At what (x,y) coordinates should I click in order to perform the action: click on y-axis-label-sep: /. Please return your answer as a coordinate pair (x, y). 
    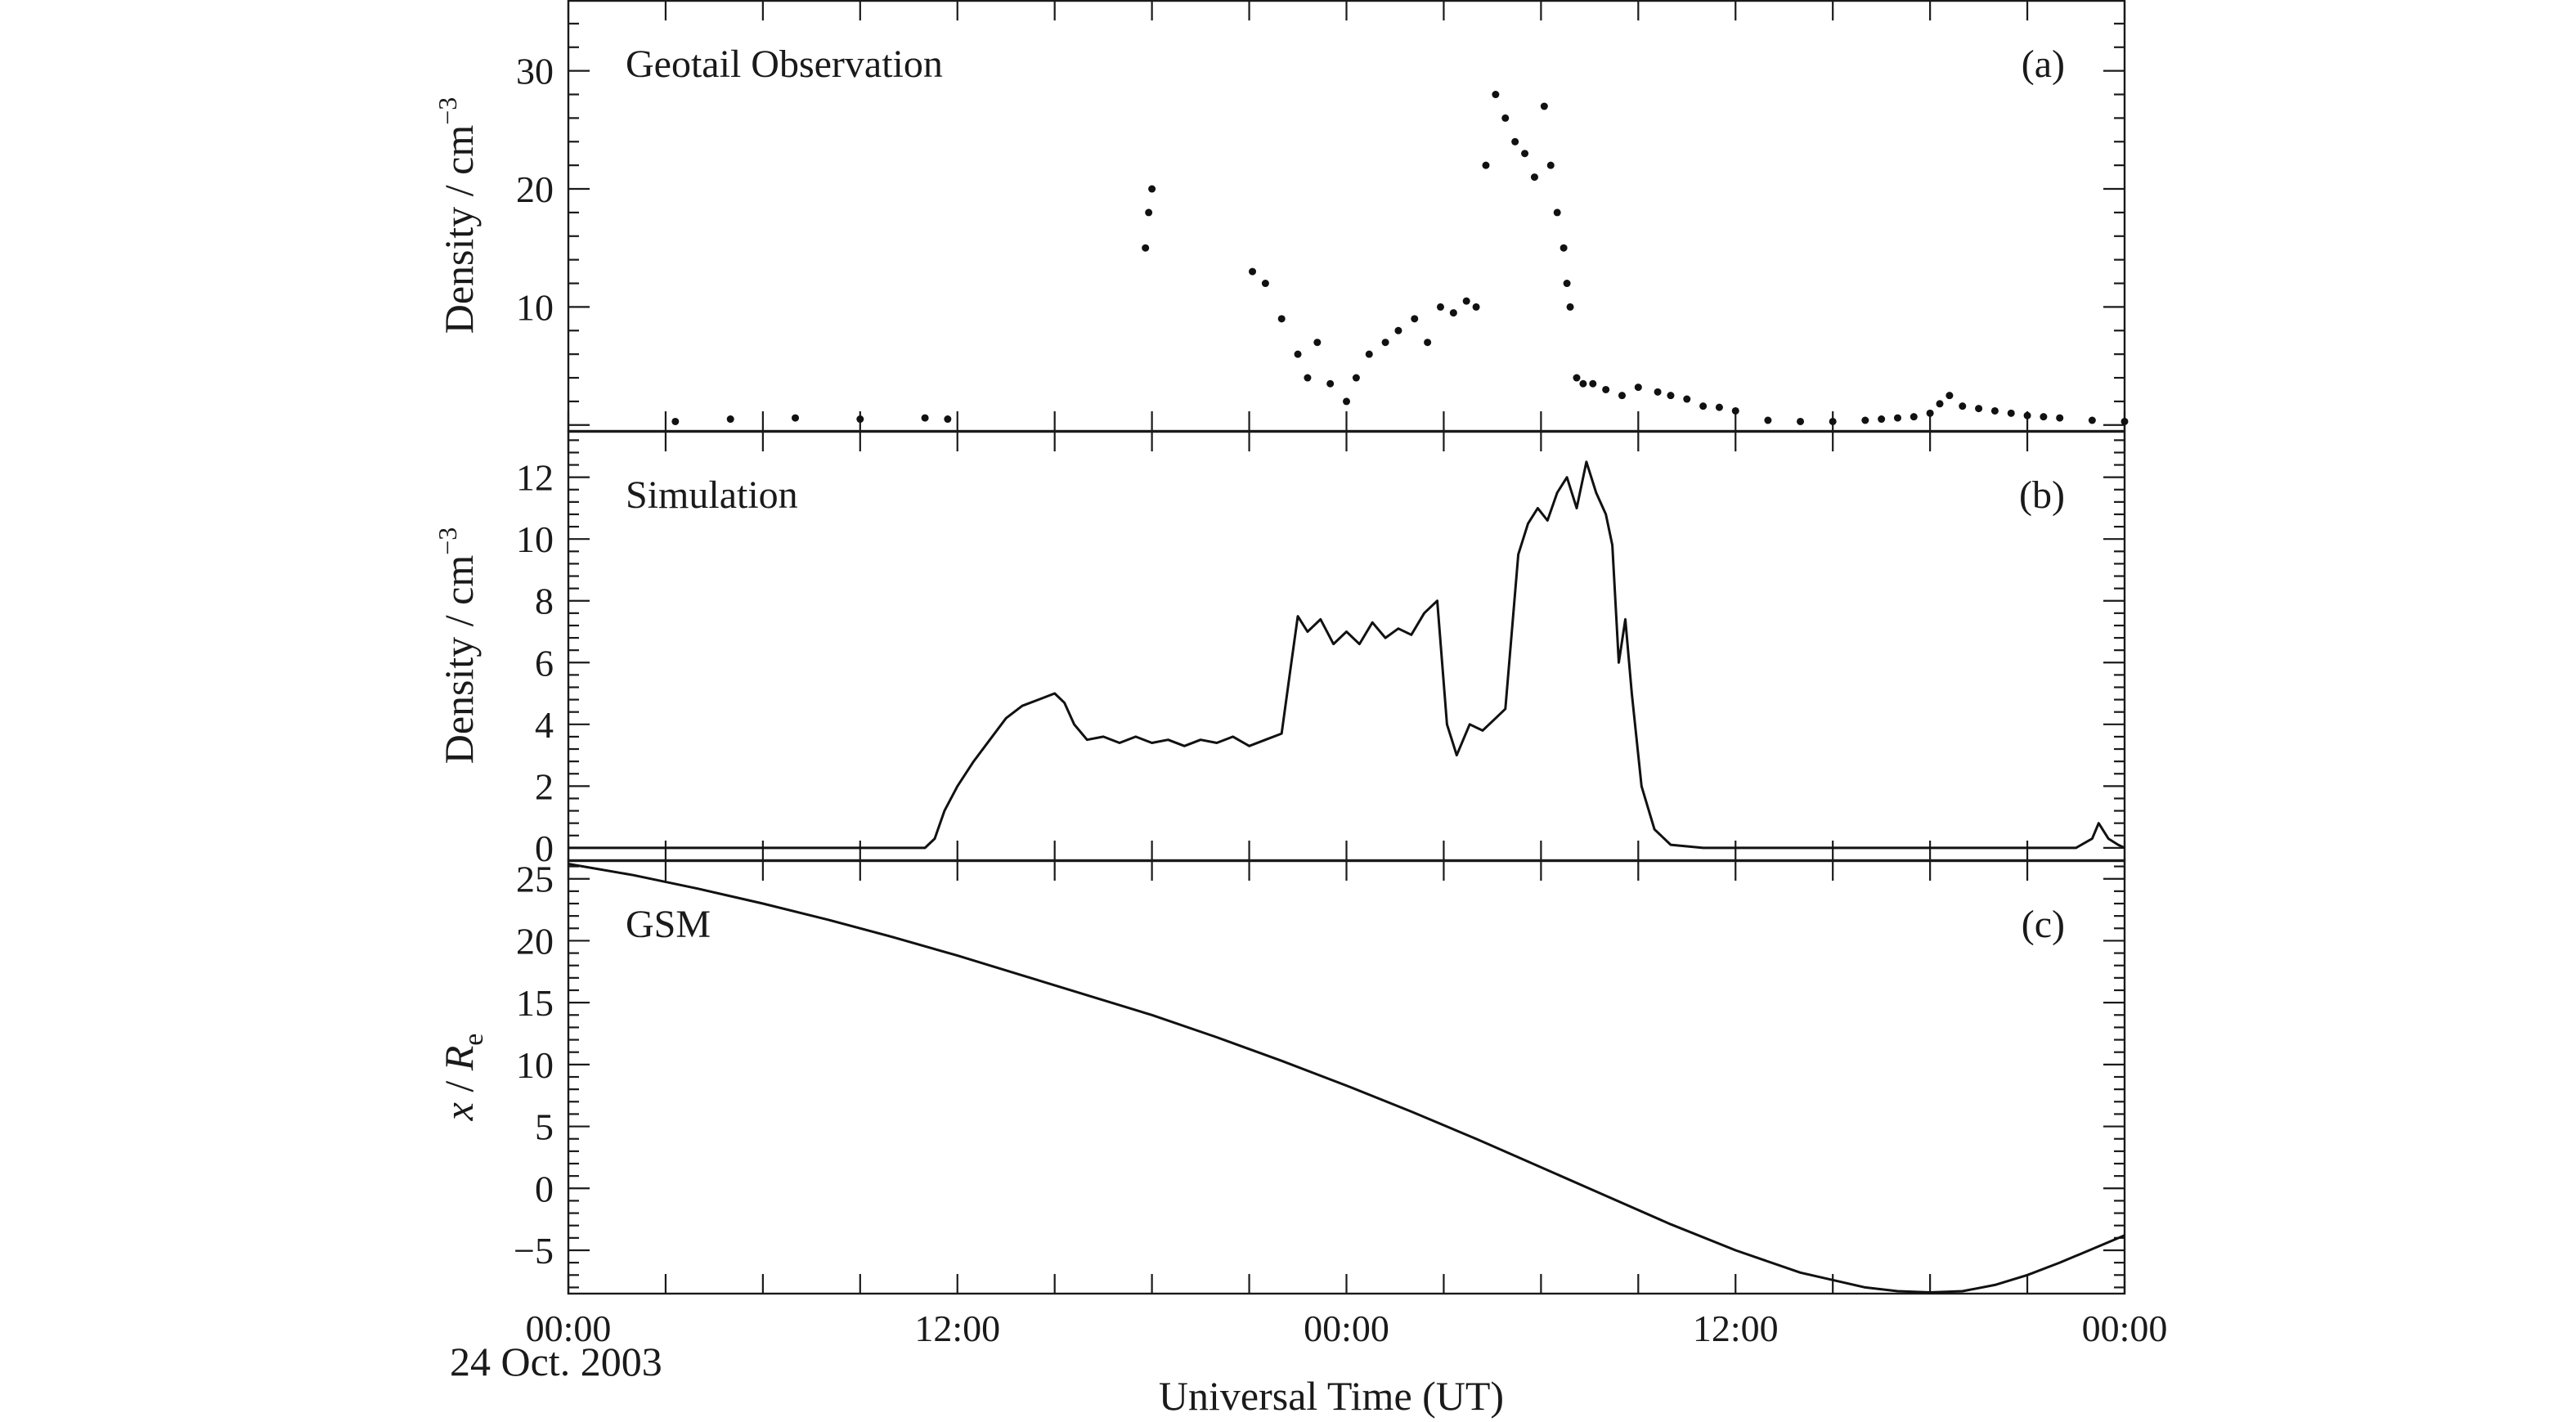
    Looking at the image, I should click on (459, 1086).